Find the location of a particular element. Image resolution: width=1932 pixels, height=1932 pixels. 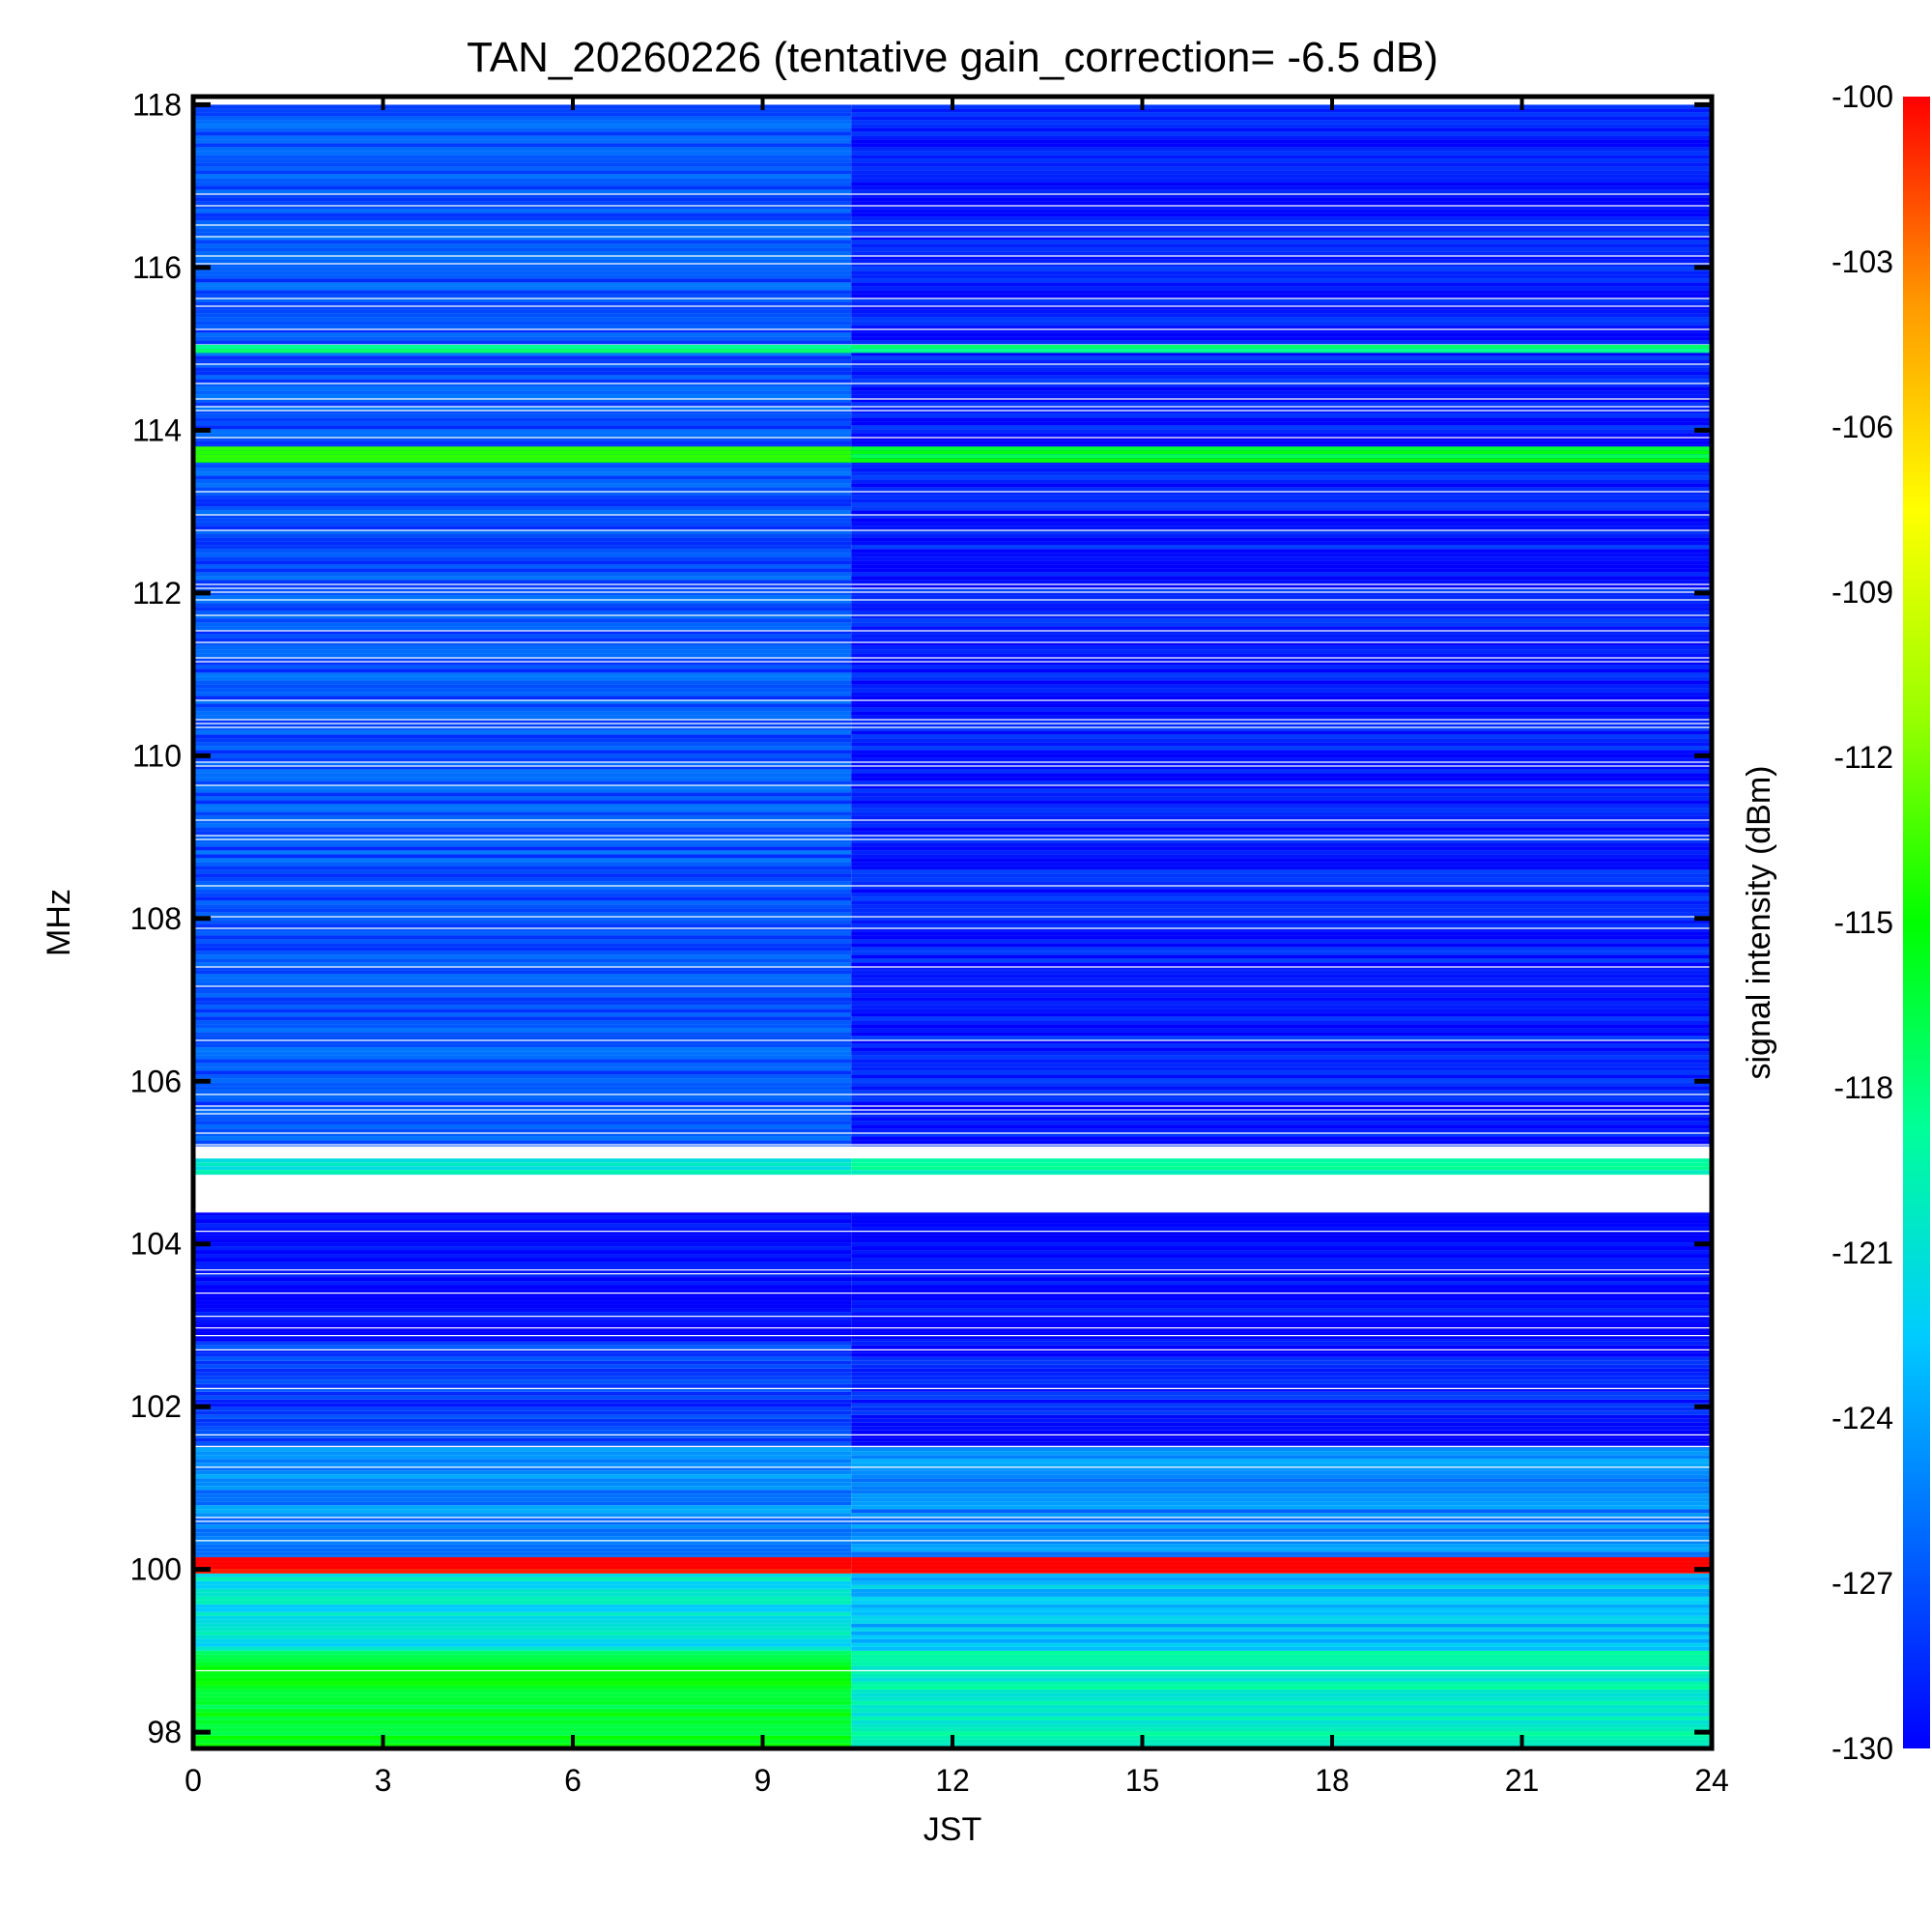

colorbar-tick-label: -124 is located at coordinates (1862, 1418).